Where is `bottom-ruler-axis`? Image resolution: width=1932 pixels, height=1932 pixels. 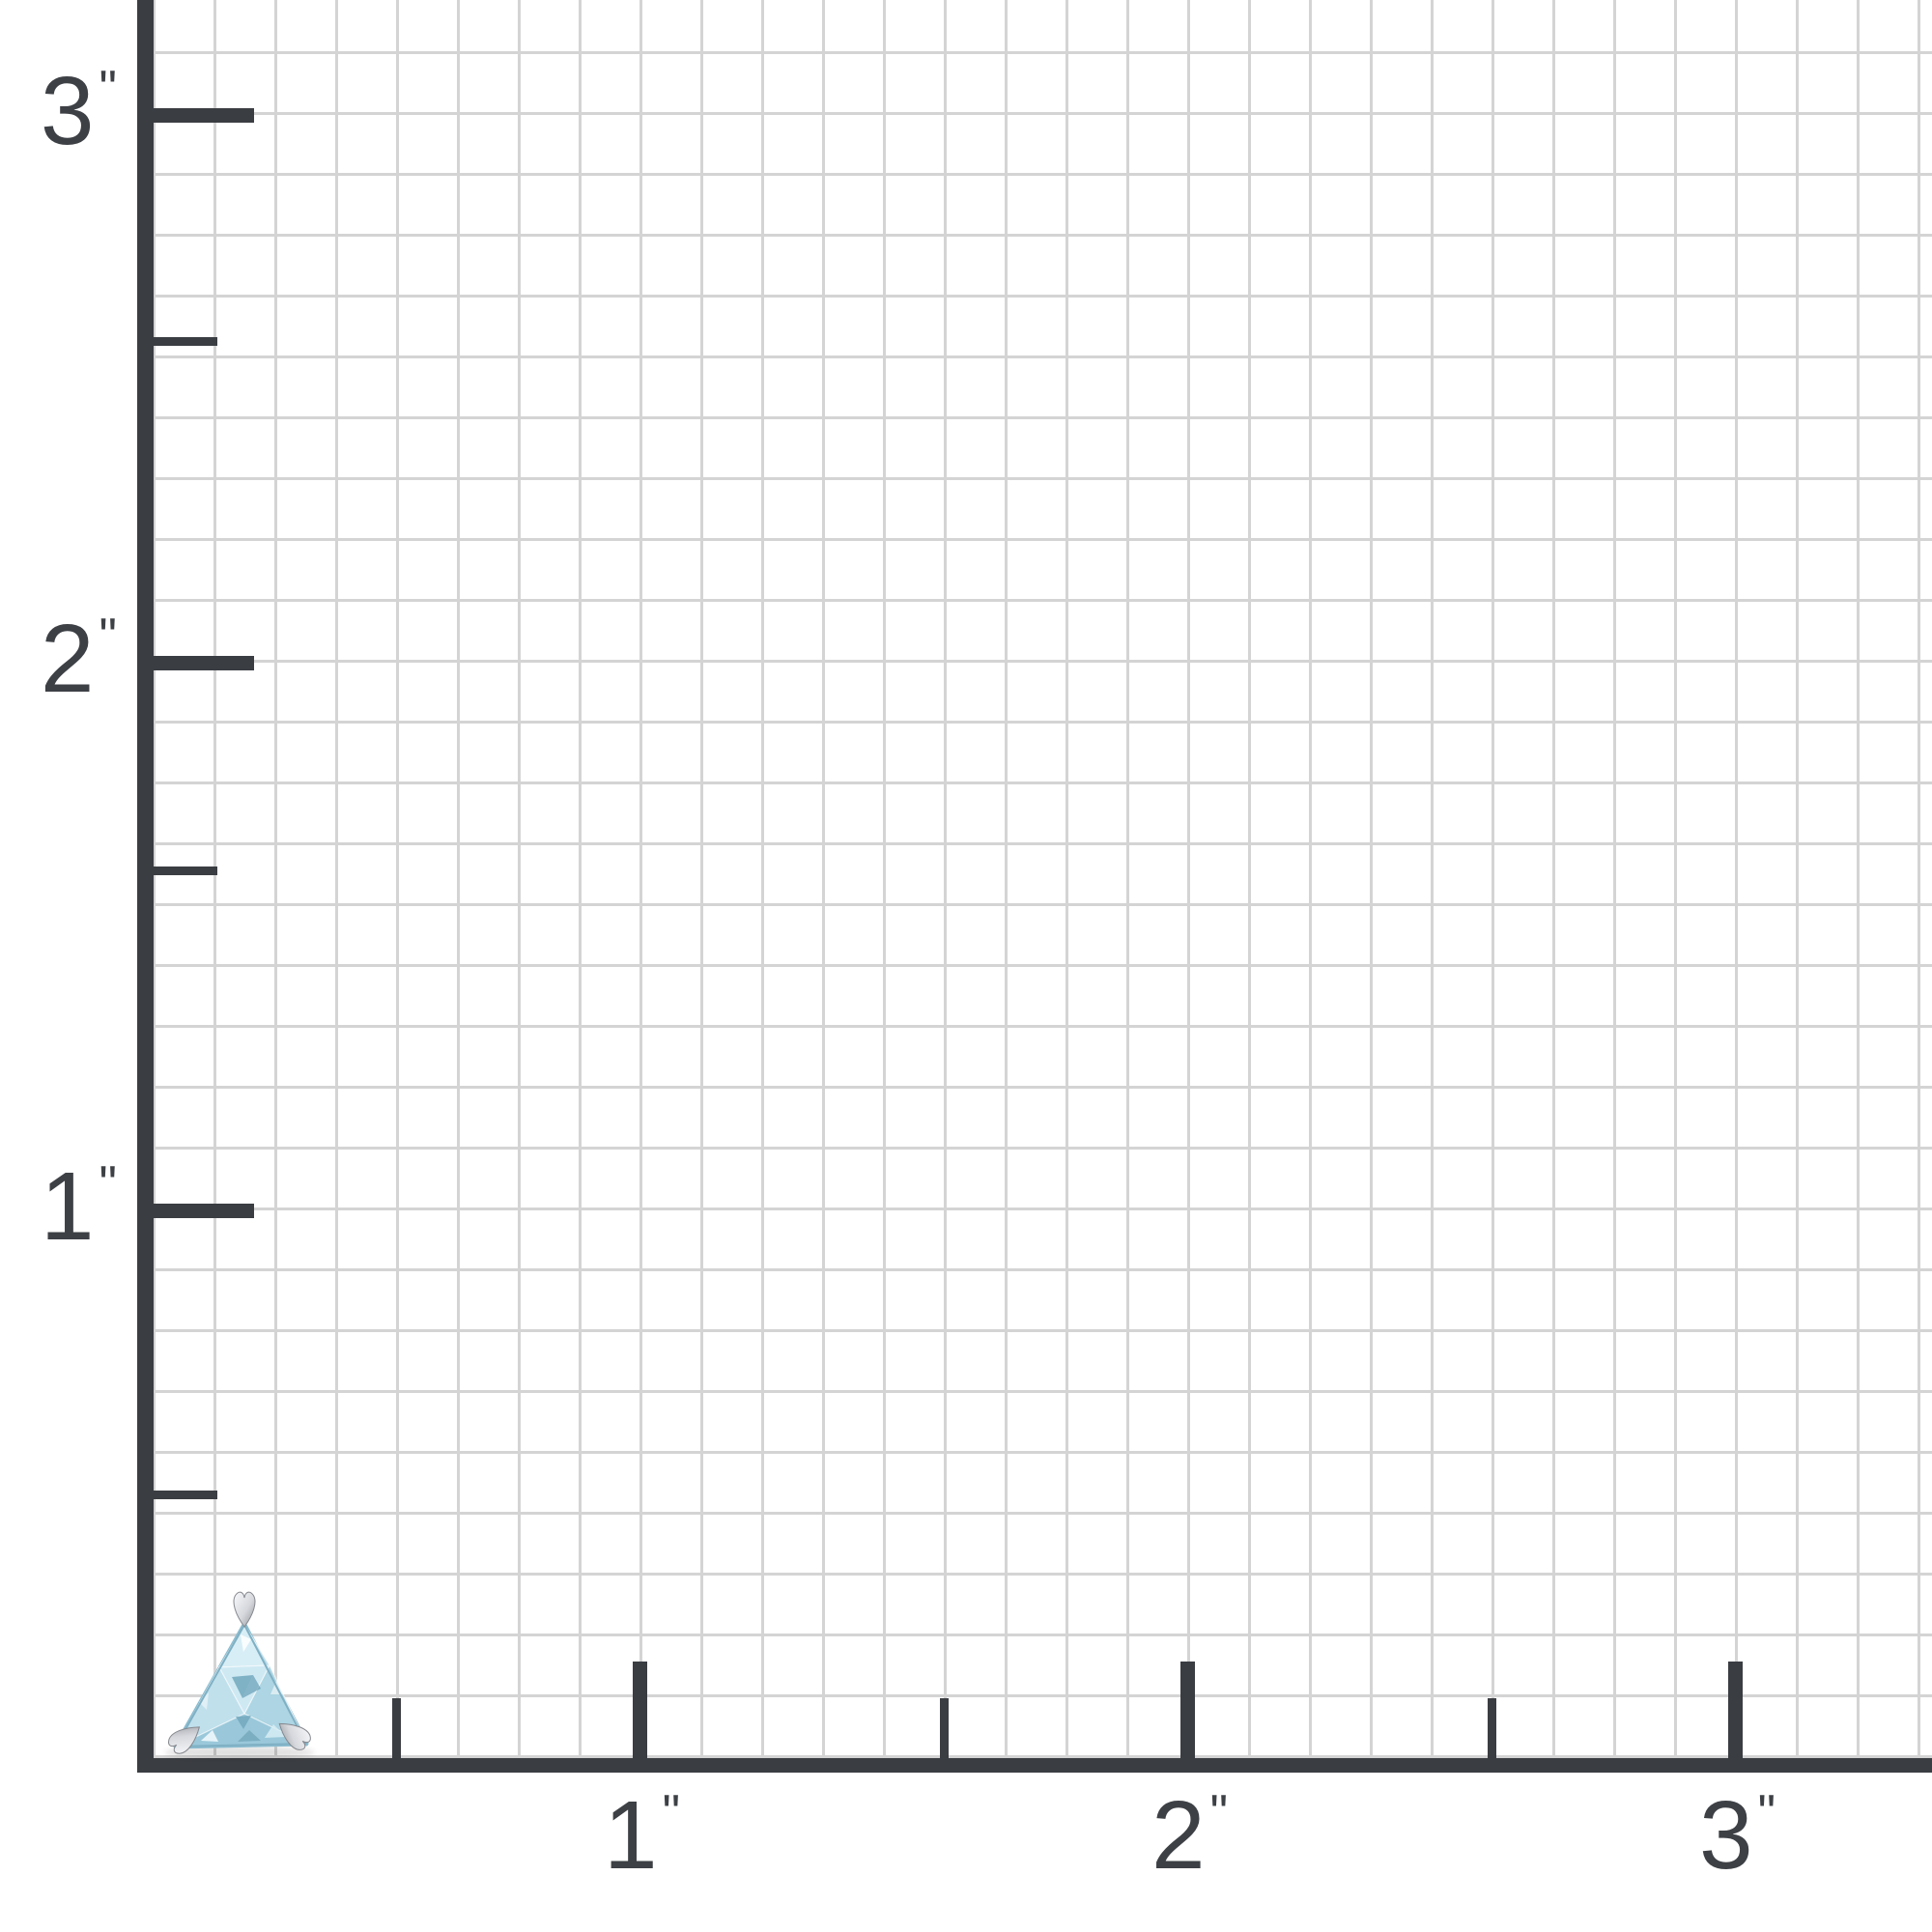 bottom-ruler-axis is located at coordinates (1034, 1765).